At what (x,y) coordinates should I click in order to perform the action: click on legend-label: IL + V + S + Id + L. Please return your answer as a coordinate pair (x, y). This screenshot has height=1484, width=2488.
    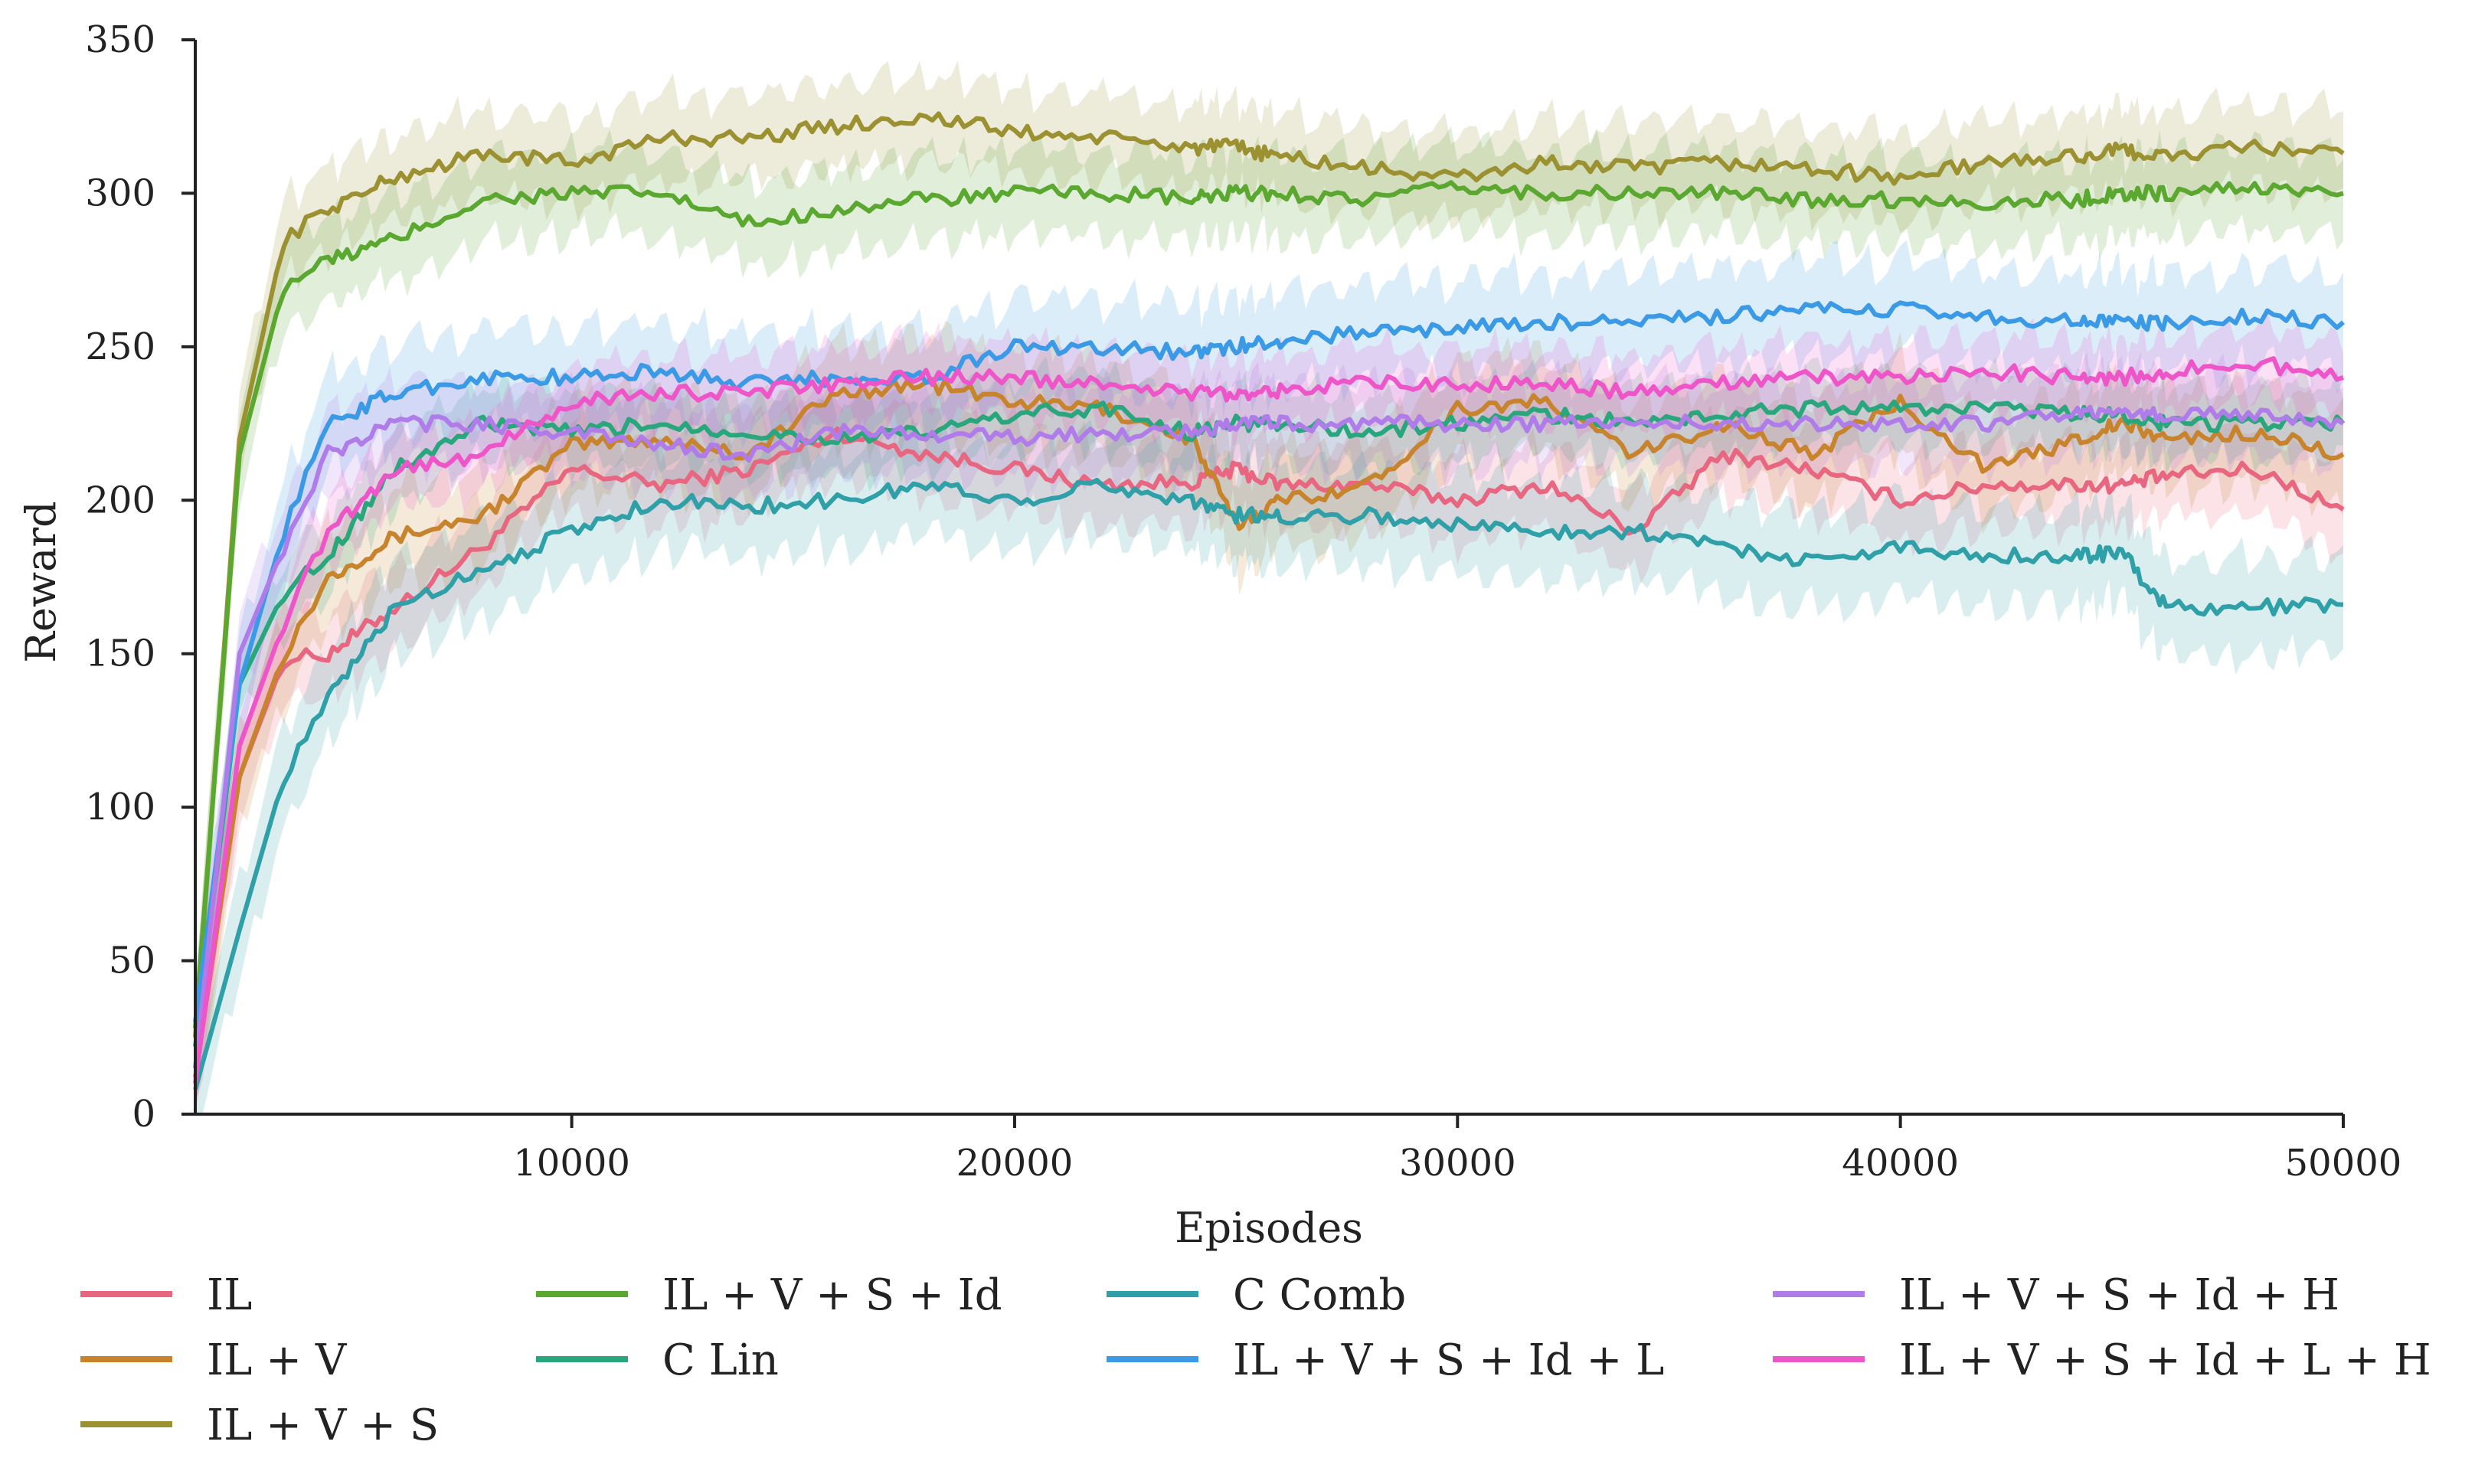
    Looking at the image, I should click on (1448, 1360).